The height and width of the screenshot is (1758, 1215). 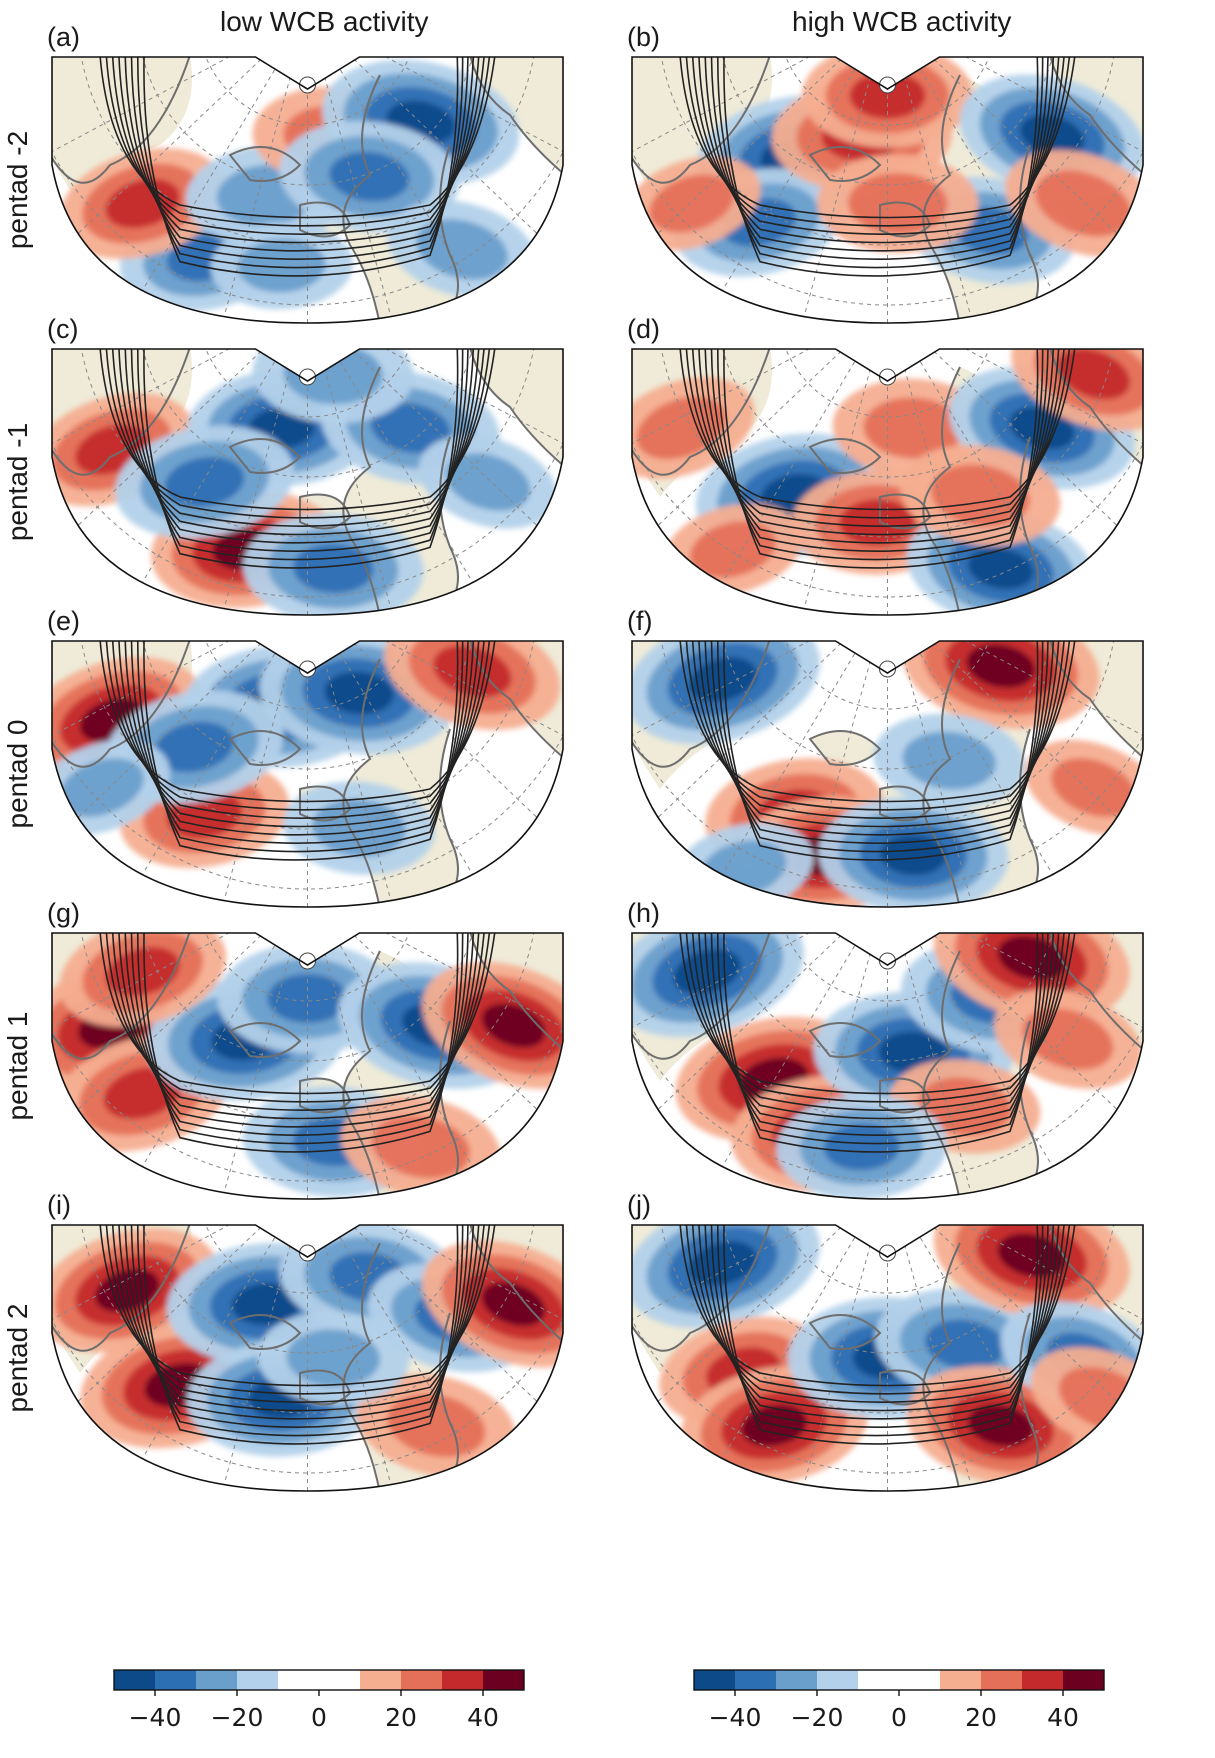 What do you see at coordinates (324, 21) in the screenshot?
I see `column-title-low-wcb: low WCB activity` at bounding box center [324, 21].